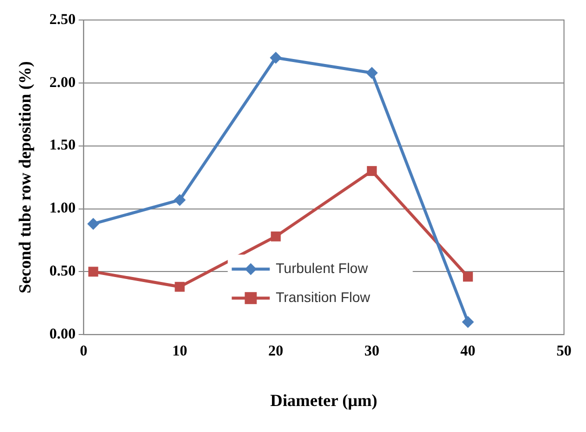 This screenshot has width=586, height=432. What do you see at coordinates (276, 351) in the screenshot?
I see `x-tick-label: 20` at bounding box center [276, 351].